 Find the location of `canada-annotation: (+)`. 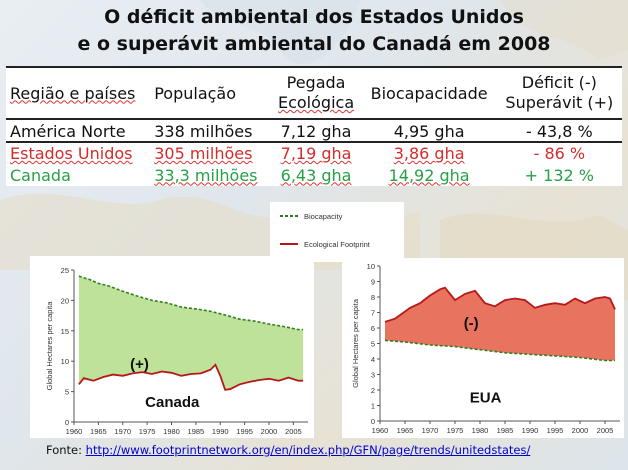

canada-annotation: (+) is located at coordinates (139, 364).